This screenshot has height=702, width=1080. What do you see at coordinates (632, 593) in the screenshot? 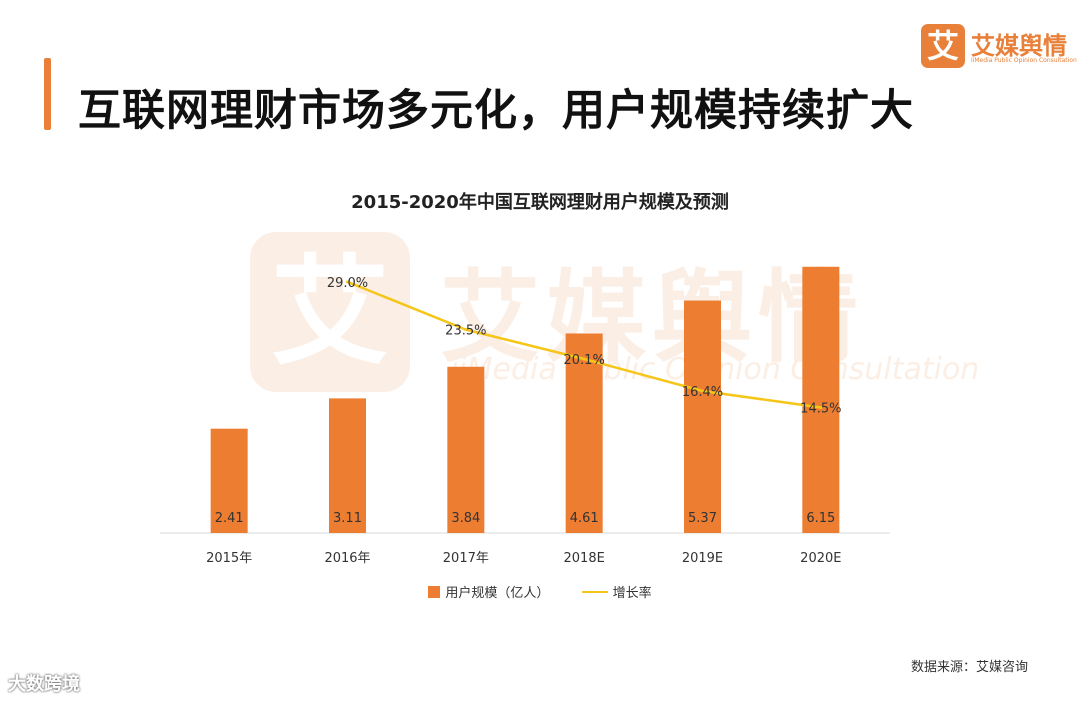
I see `legend-line-label: 增长率` at bounding box center [632, 593].